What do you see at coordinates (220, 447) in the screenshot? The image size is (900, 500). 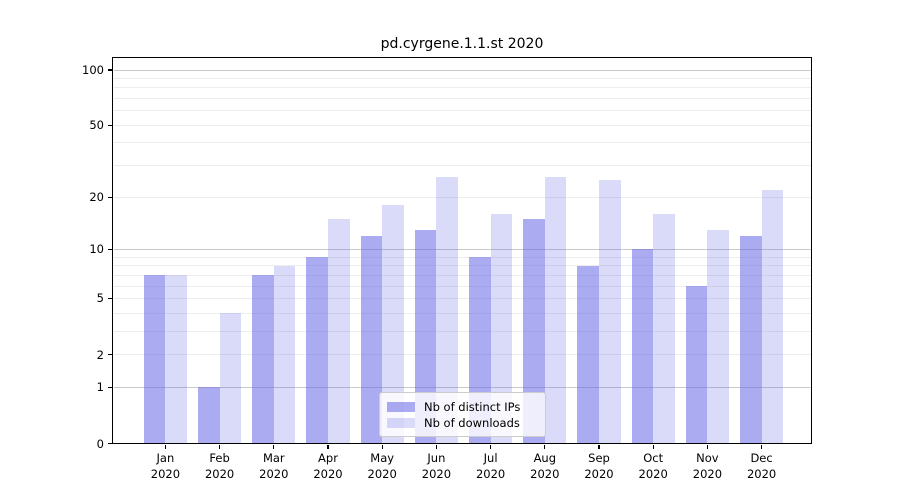 I see `x-tick-mark-feb-2020` at bounding box center [220, 447].